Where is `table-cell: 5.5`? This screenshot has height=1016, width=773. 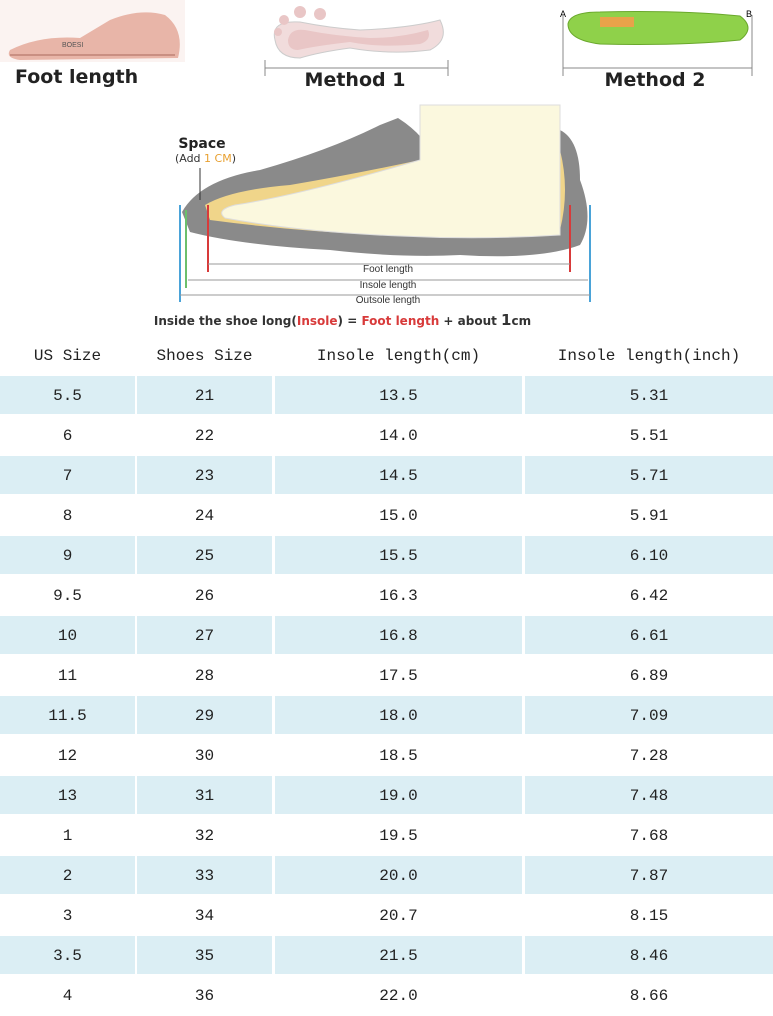
table-cell: 5.5 is located at coordinates (67, 396).